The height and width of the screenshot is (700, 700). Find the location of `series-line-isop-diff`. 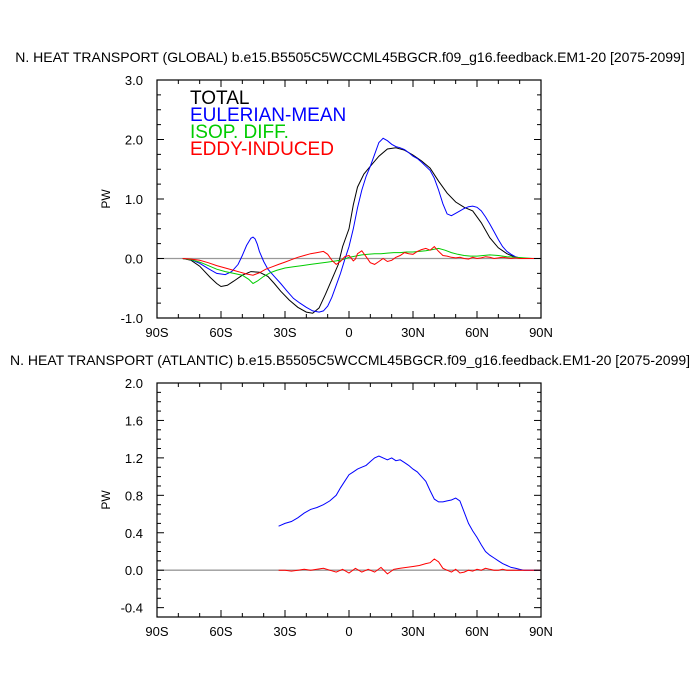

series-line-isop-diff is located at coordinates (361, 266).